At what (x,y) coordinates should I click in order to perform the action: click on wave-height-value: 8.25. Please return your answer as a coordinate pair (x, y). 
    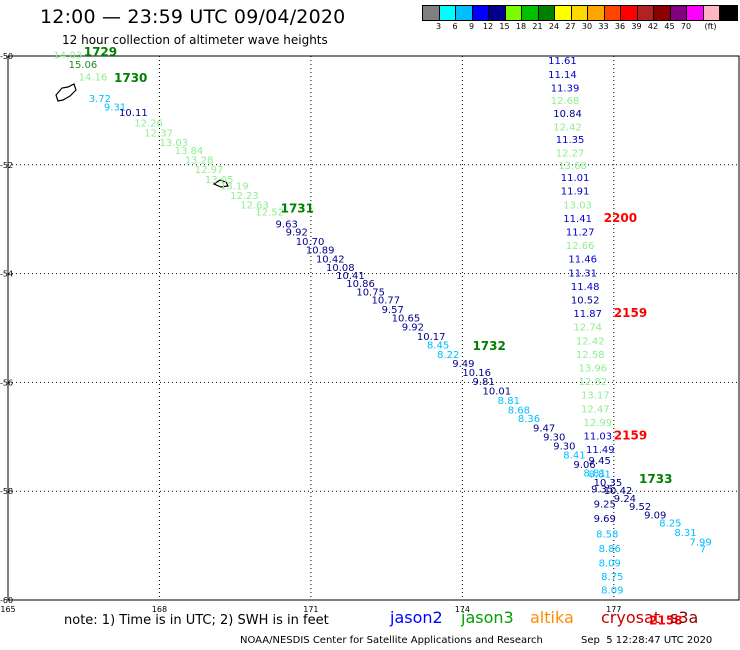
    Looking at the image, I should click on (670, 524).